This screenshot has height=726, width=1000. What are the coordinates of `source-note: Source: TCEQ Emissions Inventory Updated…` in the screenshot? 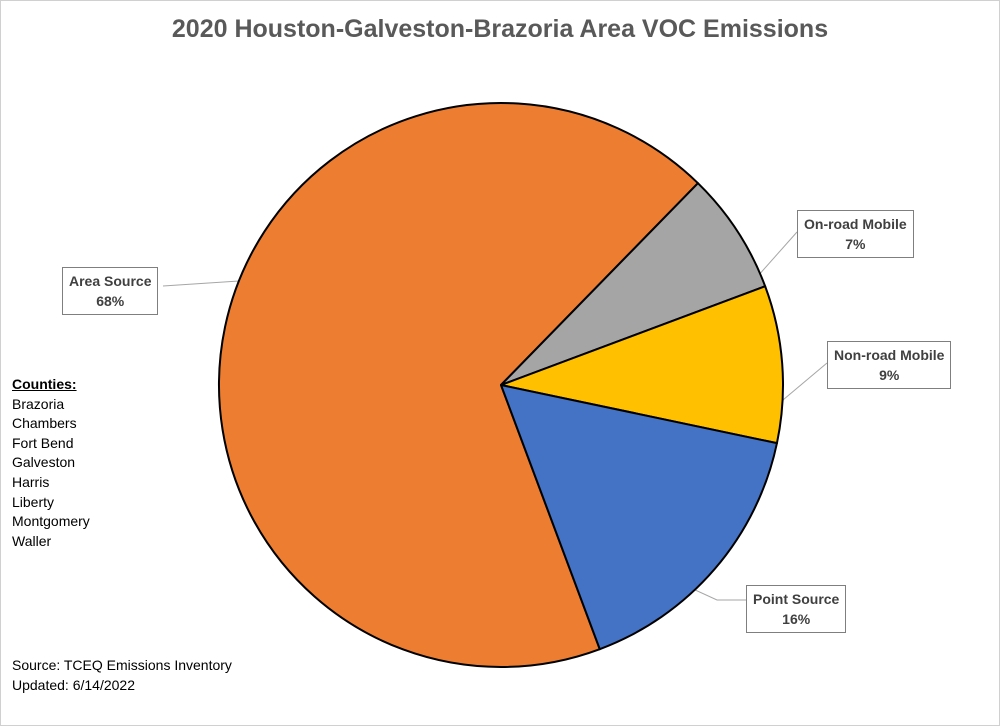 It's located at (122, 675).